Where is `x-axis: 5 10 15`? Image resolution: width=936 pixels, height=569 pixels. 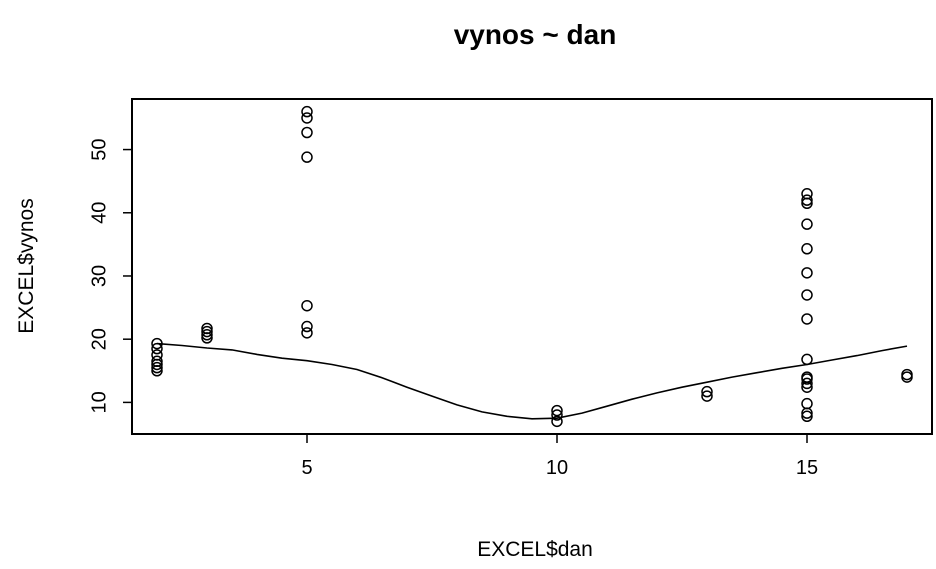 x-axis: 5 10 15 is located at coordinates (559, 456).